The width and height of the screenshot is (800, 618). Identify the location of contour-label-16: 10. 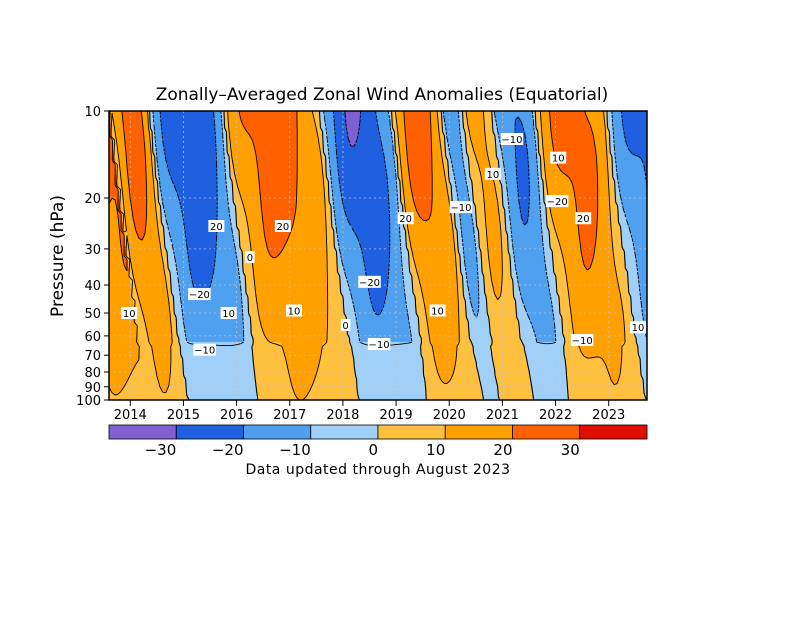
(558, 158).